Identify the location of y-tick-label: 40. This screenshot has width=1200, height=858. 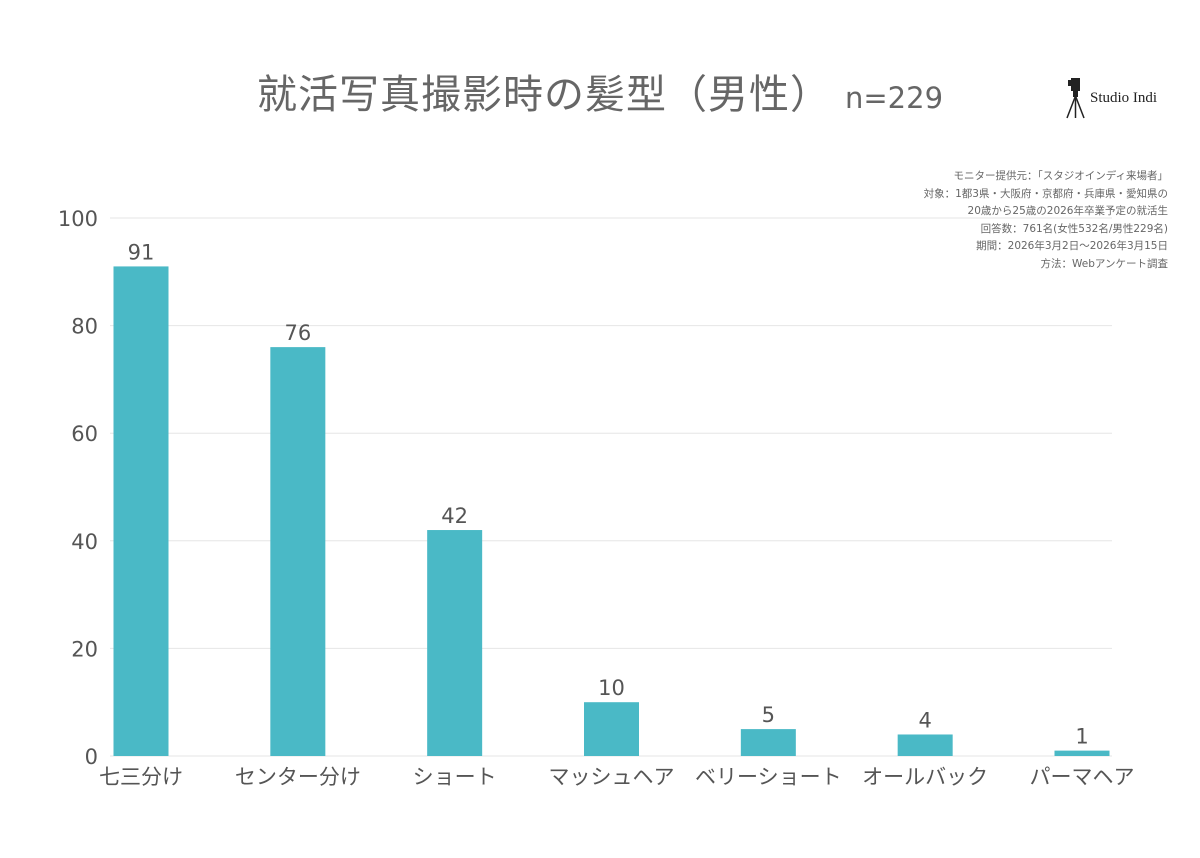
(84, 542).